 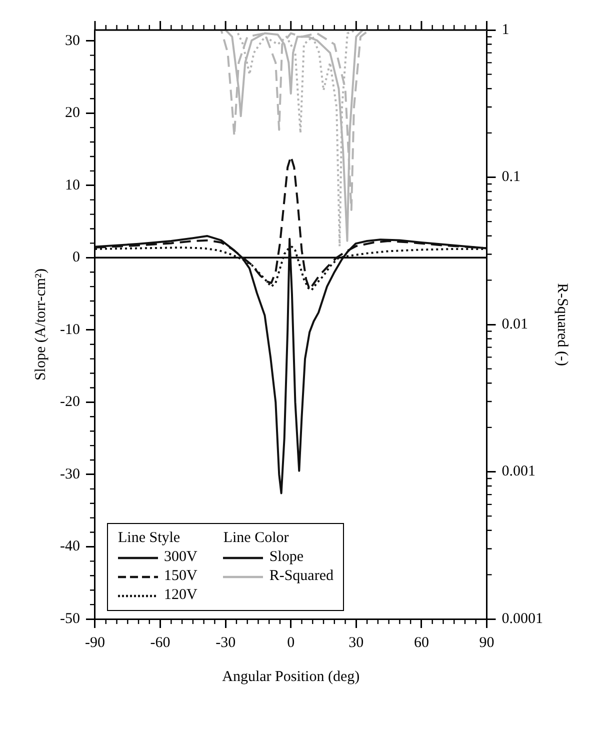 What do you see at coordinates (291, 676) in the screenshot?
I see `x-axis-title: Angular Position (deg)` at bounding box center [291, 676].